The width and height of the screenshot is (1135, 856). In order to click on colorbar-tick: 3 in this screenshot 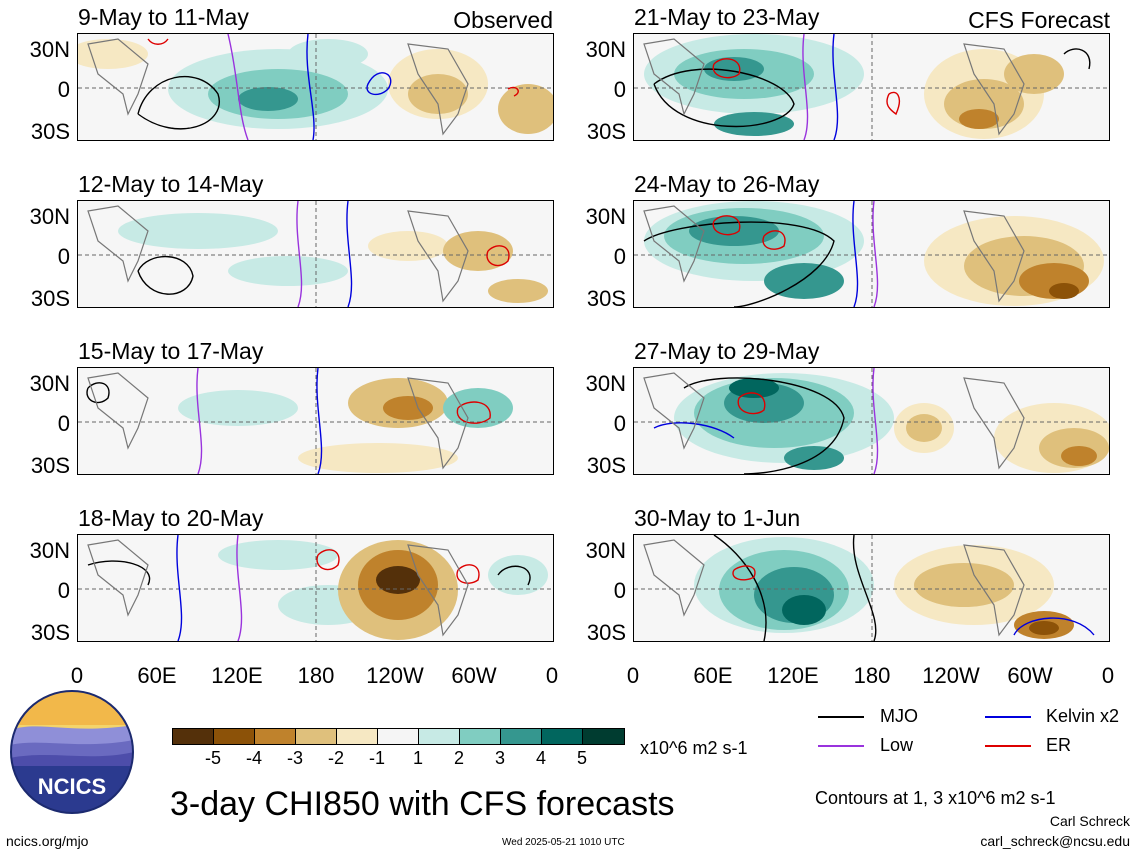, I will do `click(499, 758)`.